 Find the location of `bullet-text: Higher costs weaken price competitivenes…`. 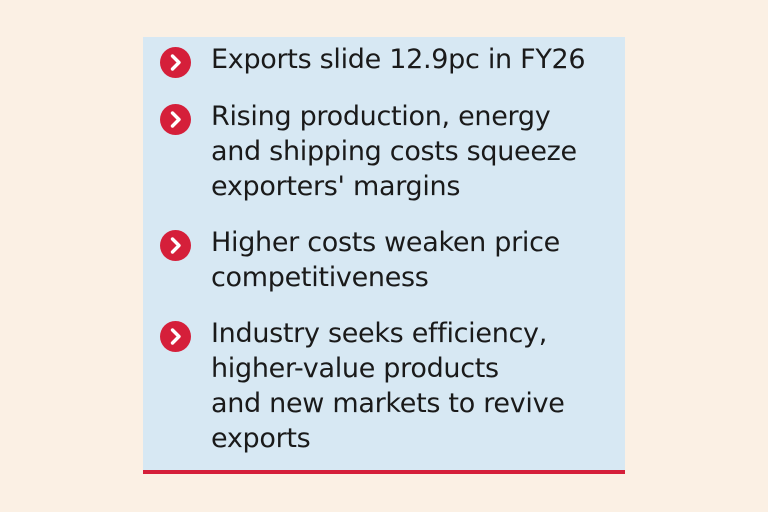

bullet-text: Higher costs weaken price competitivenes… is located at coordinates (385, 260).